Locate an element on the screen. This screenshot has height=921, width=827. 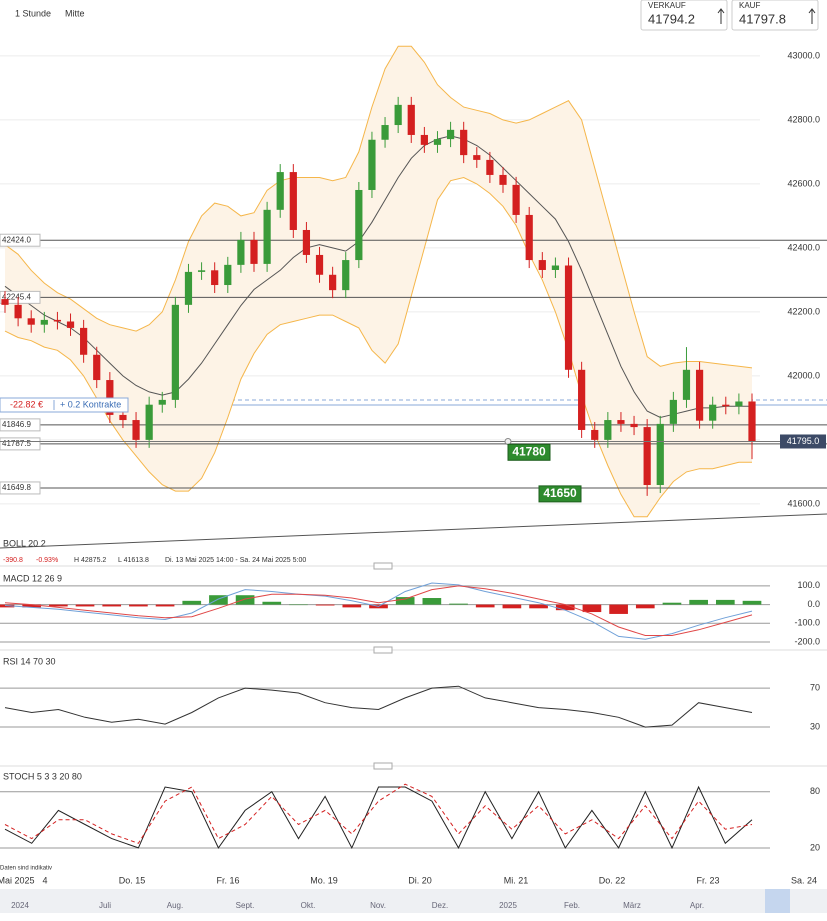
navigator-label: März is located at coordinates (632, 905).